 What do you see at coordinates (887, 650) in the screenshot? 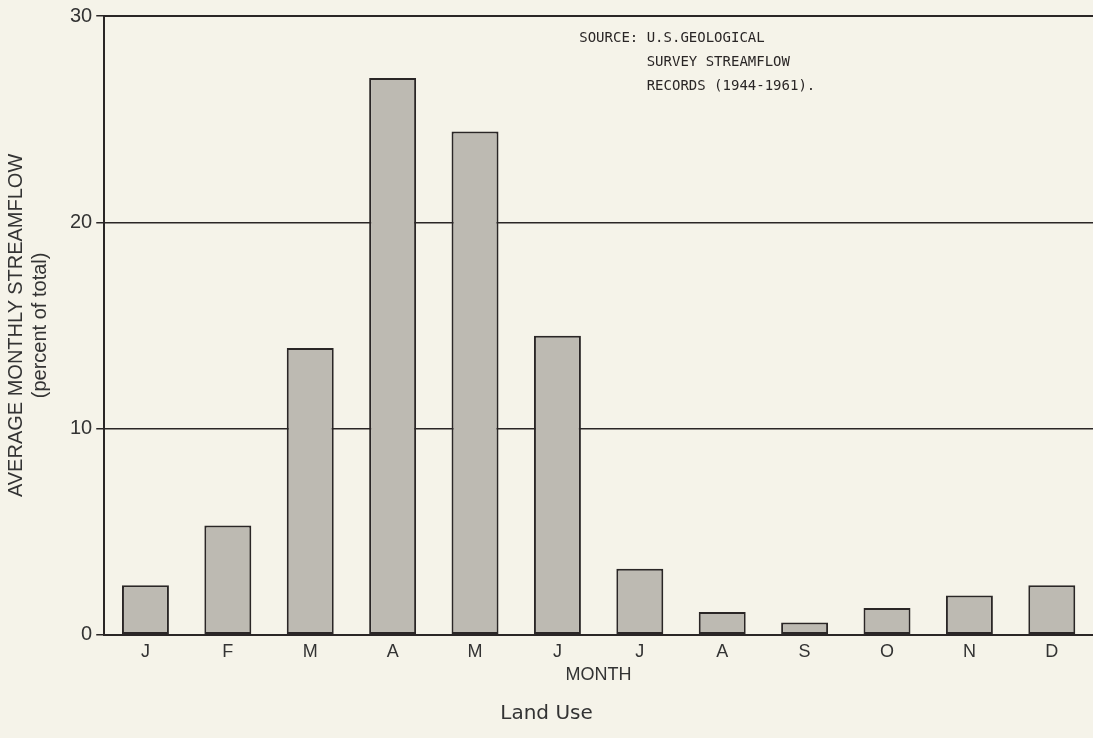
I see `x-tick-label: O` at bounding box center [887, 650].